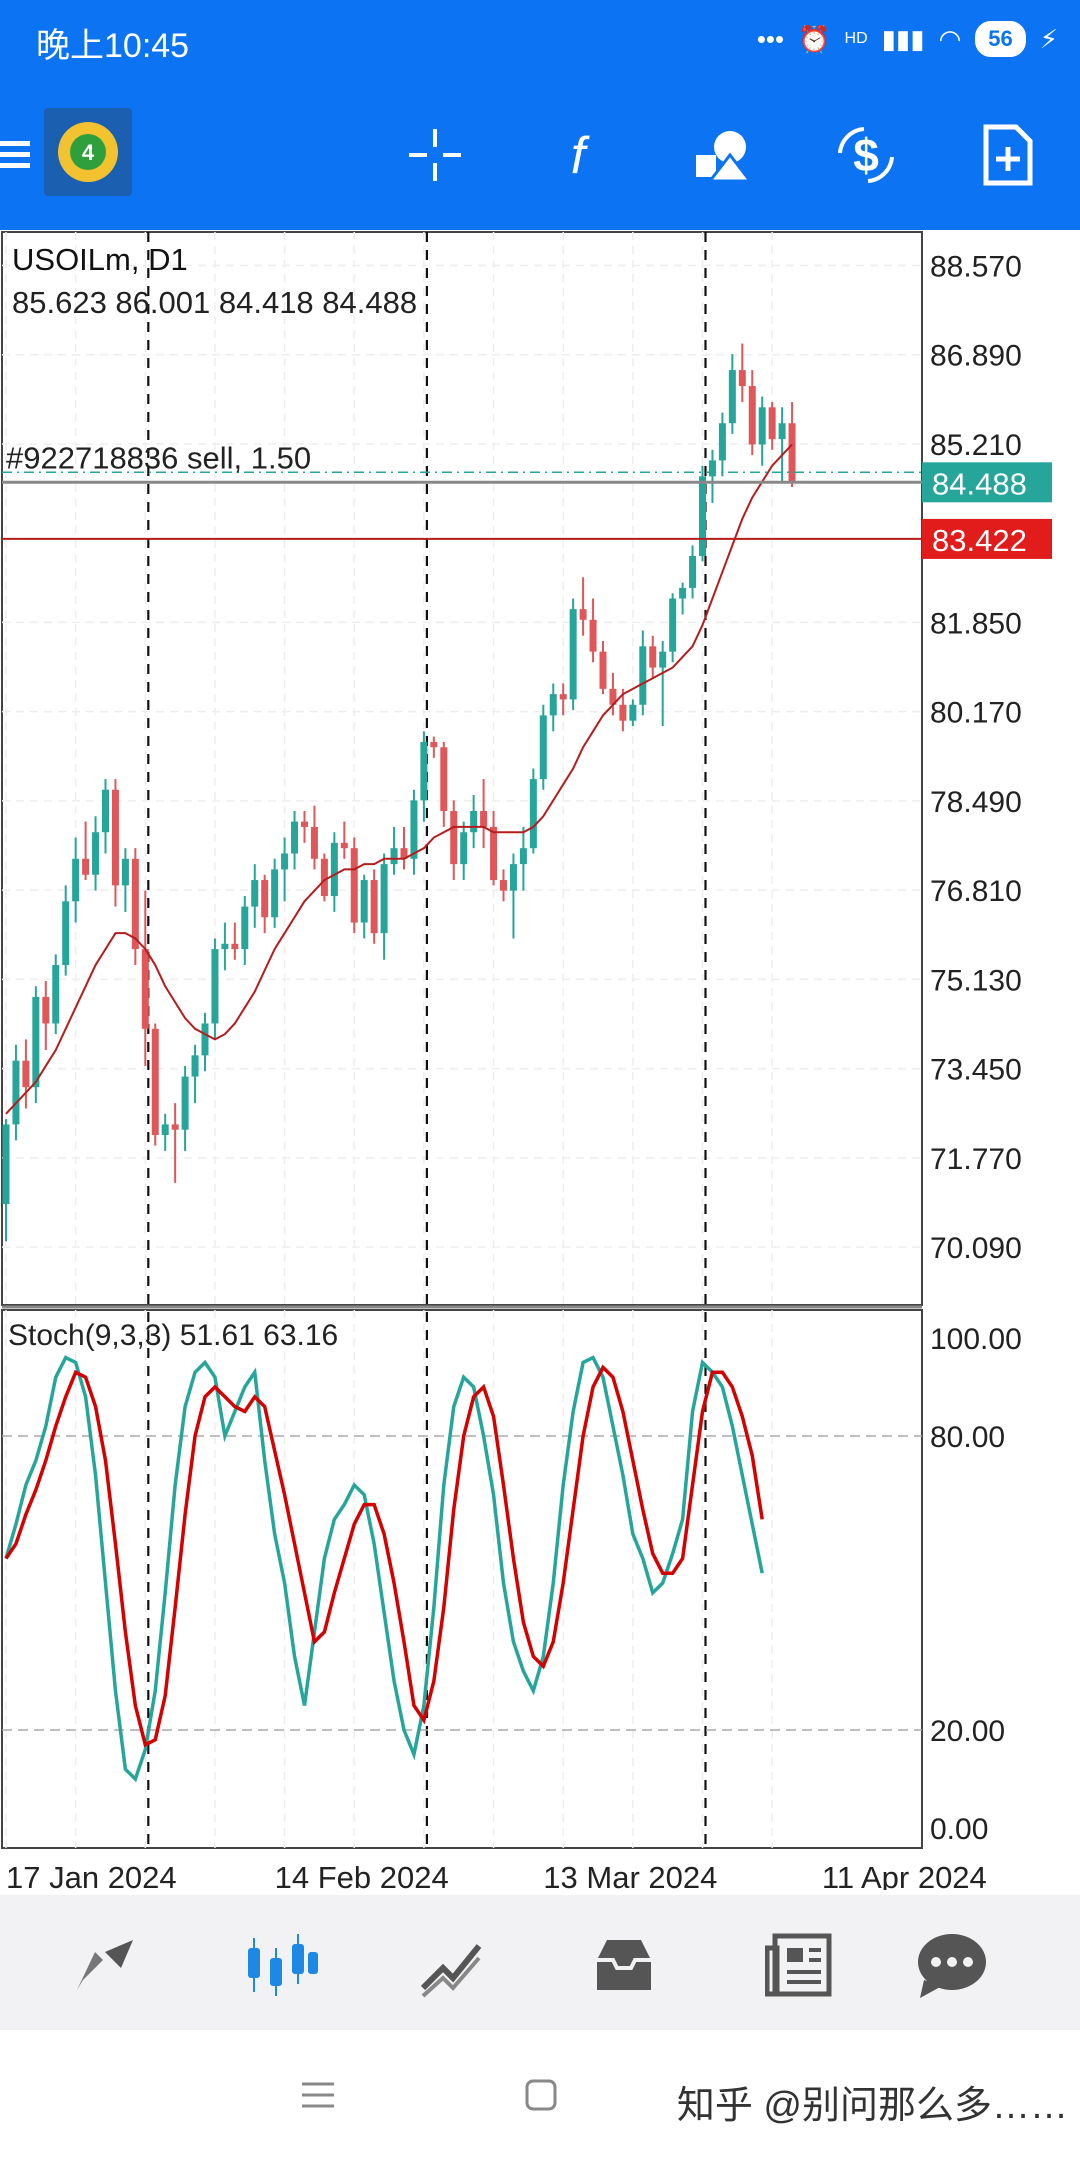 This screenshot has width=1080, height=2160. I want to click on trade-icon, so click(108, 1965).